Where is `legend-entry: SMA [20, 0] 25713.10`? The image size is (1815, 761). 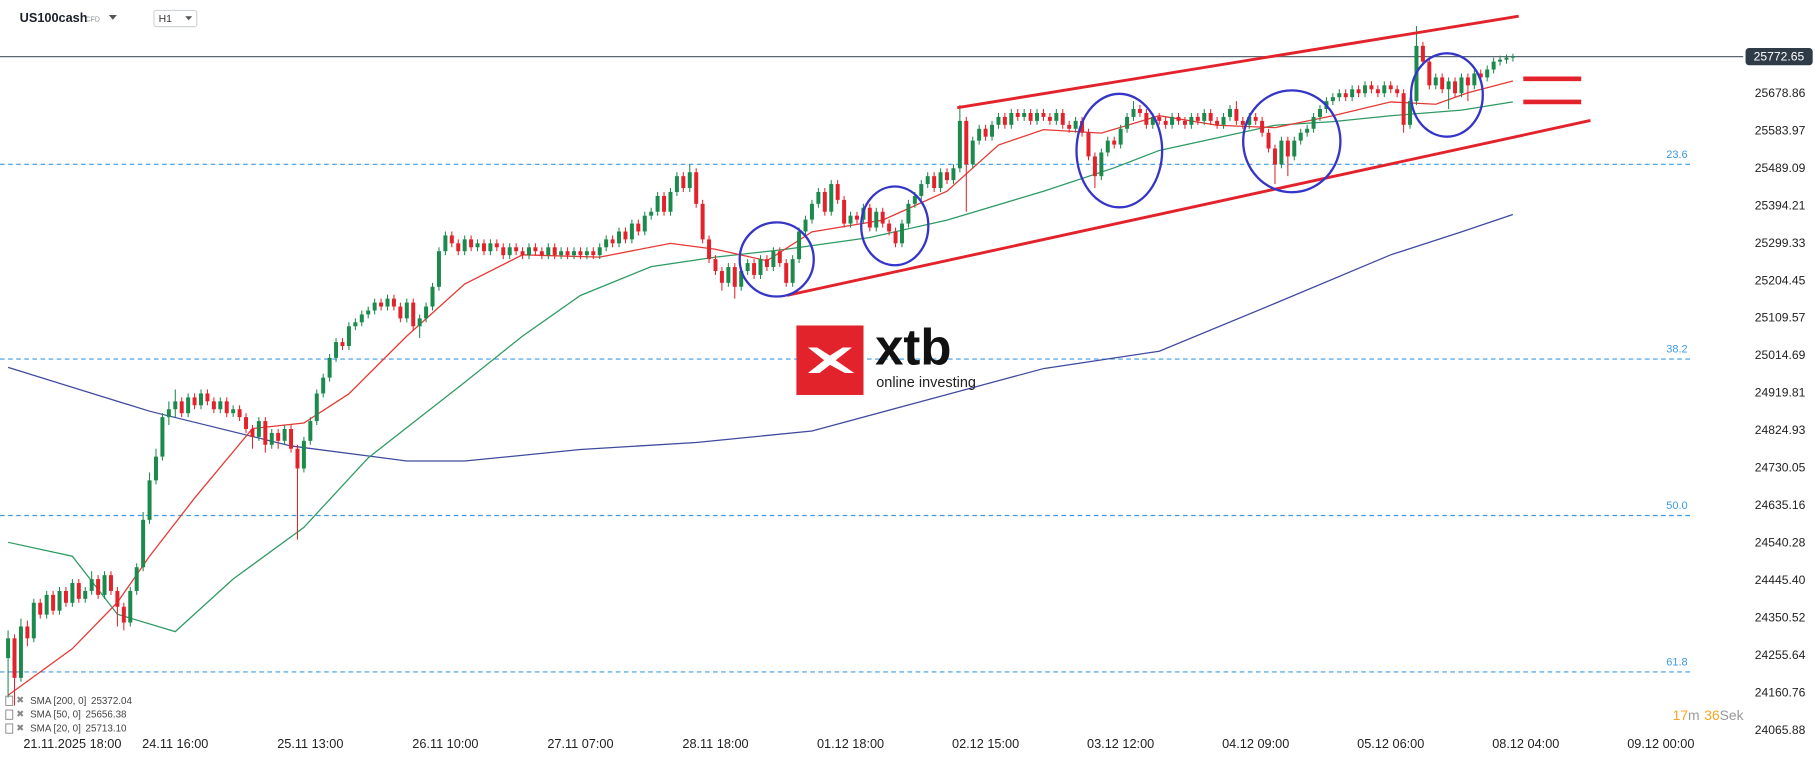
legend-entry: SMA [20, 0] 25713.10 is located at coordinates (78, 728).